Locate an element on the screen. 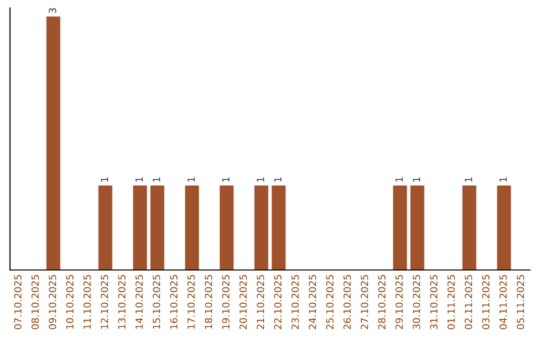  x-tick-label: 02.11.2025 is located at coordinates (468, 302).